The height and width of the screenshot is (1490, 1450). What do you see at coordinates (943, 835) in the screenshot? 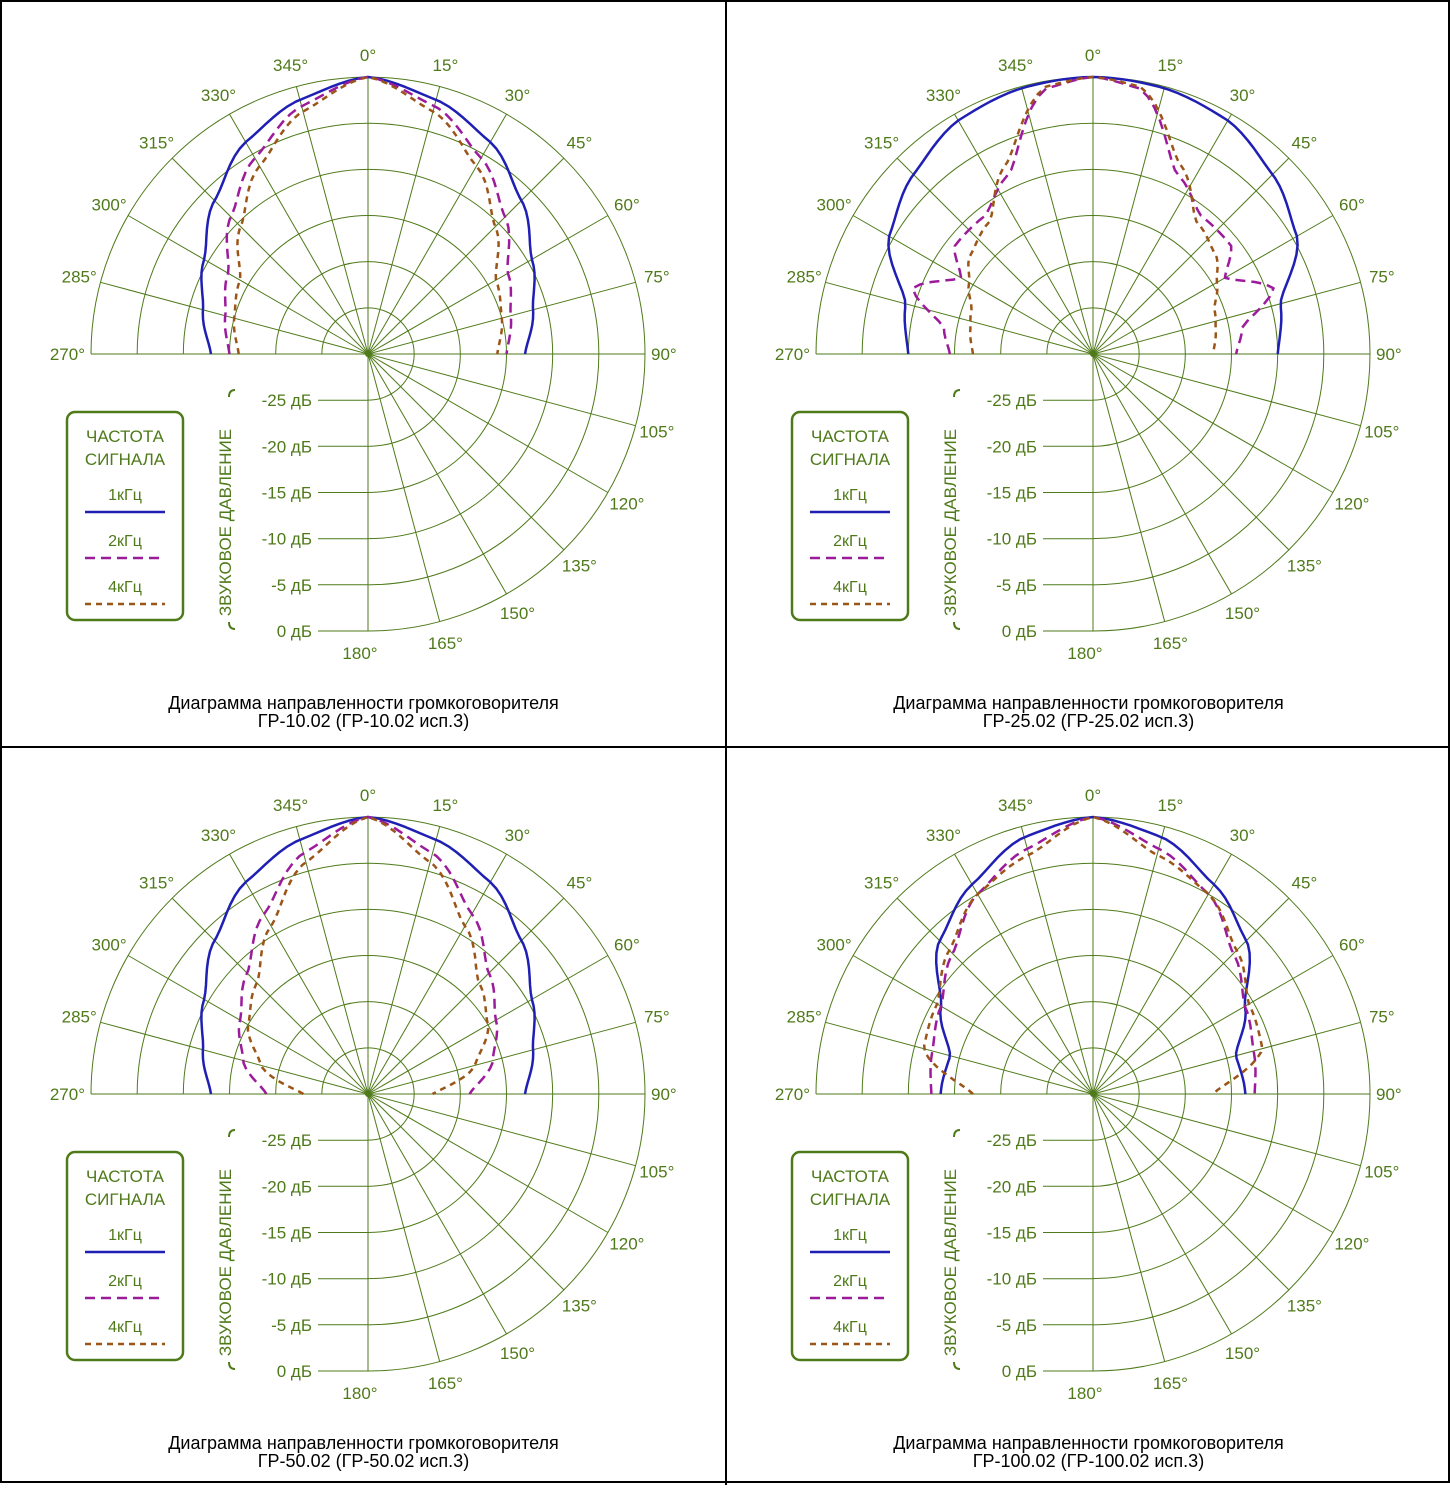
I see `angle-tick-label: 330°` at bounding box center [943, 835].